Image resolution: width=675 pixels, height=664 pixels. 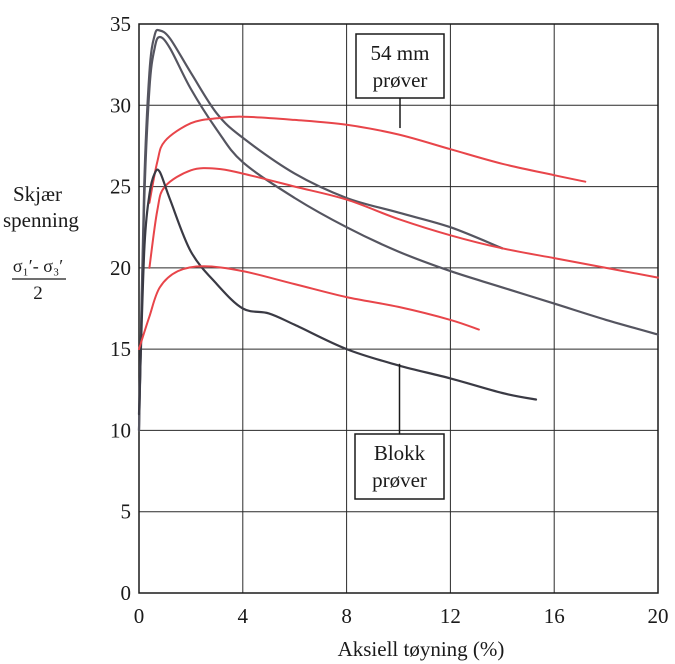 What do you see at coordinates (450, 616) in the screenshot?
I see `x-tick-label-3: 12` at bounding box center [450, 616].